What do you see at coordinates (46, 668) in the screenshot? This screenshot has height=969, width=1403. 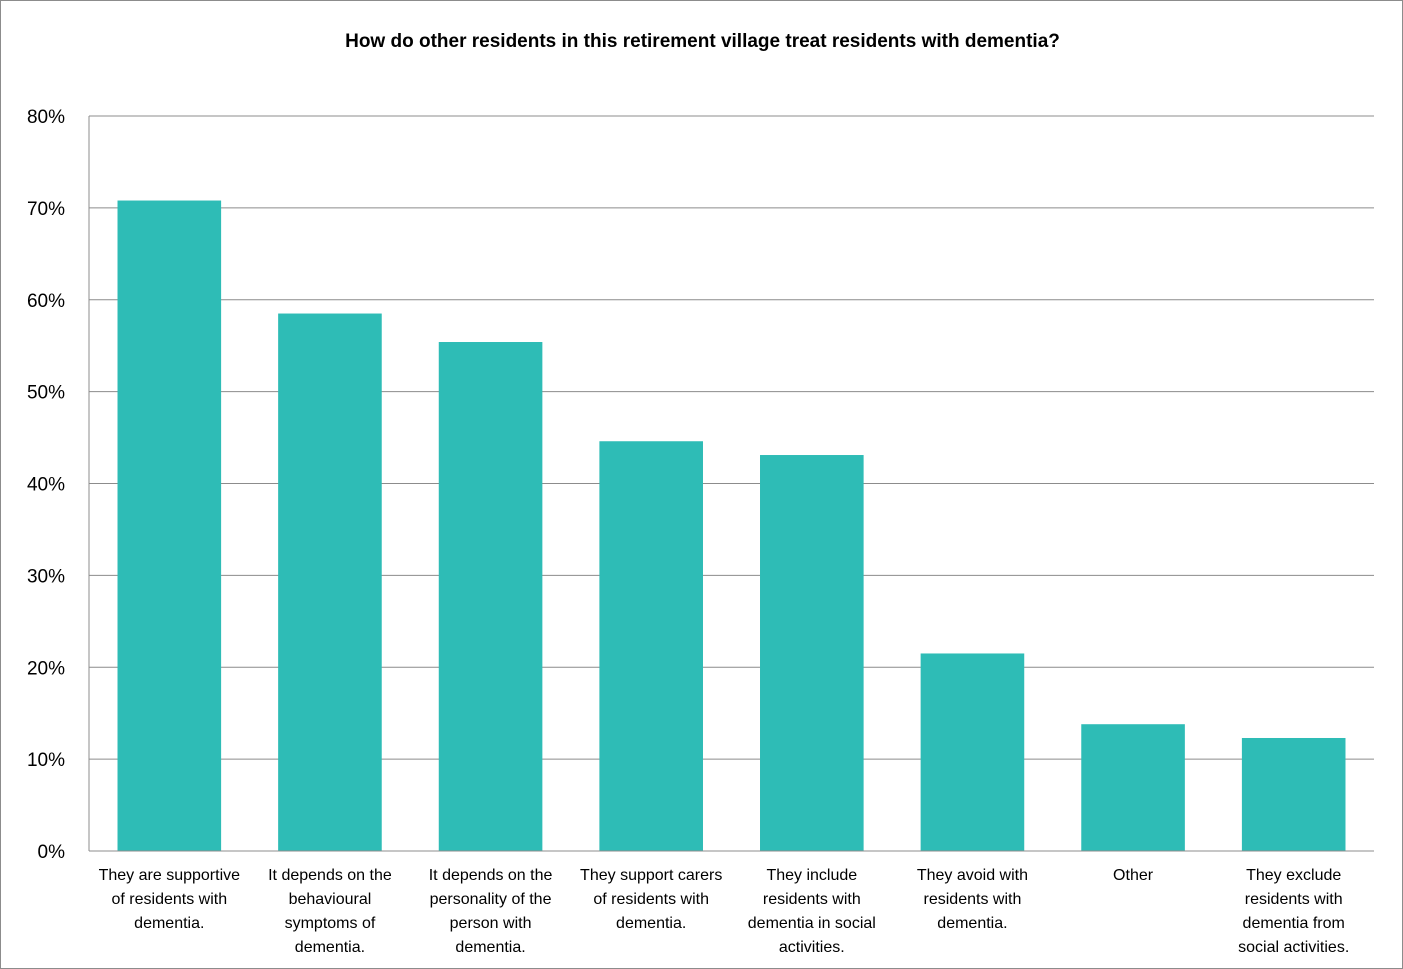 I see `y-tick-label: 20%` at bounding box center [46, 668].